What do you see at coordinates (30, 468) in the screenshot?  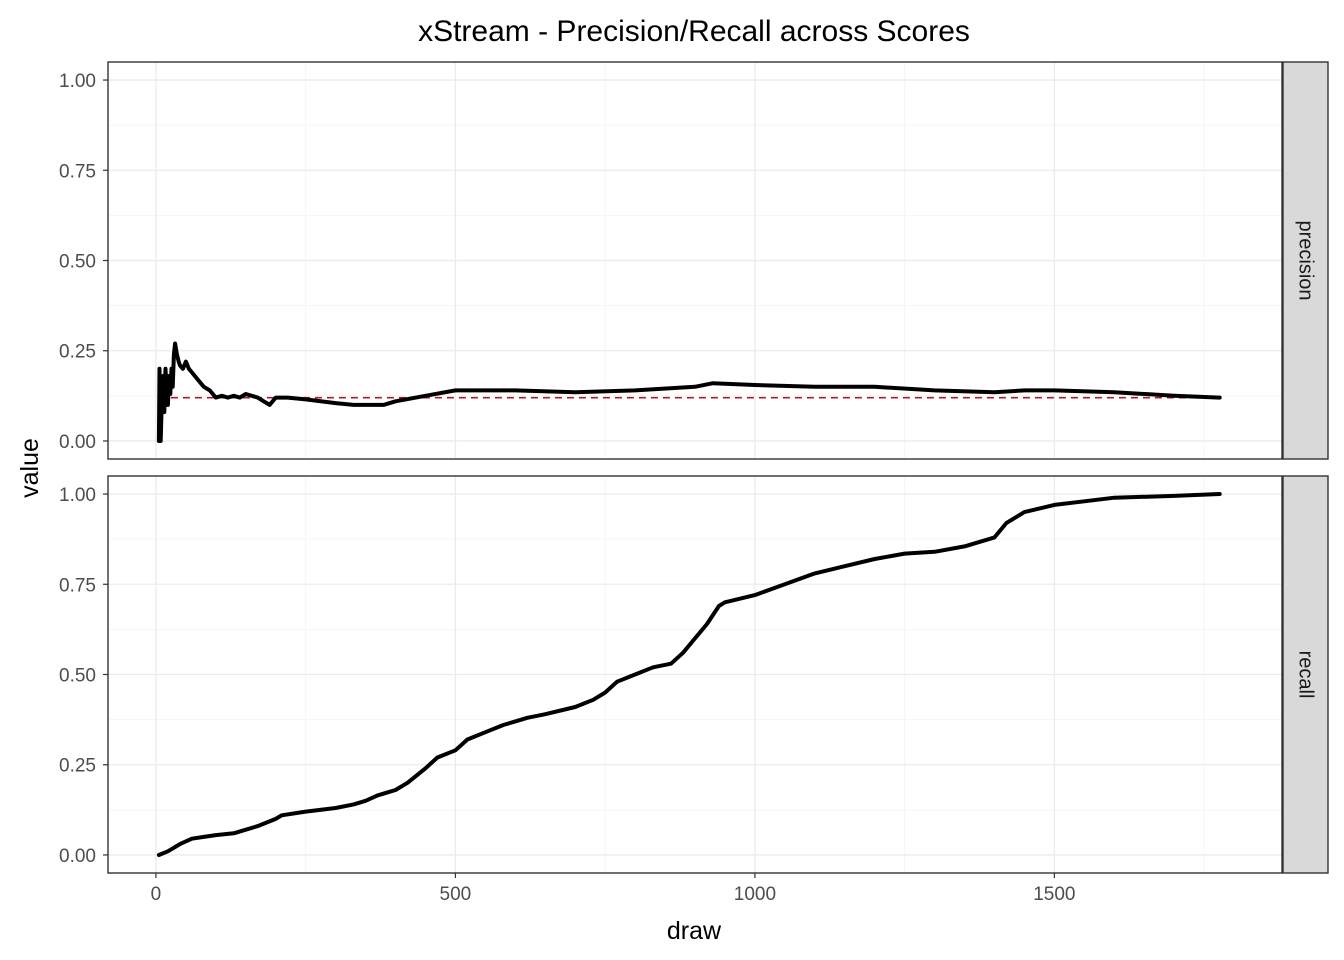 I see `y-axis-title: value` at bounding box center [30, 468].